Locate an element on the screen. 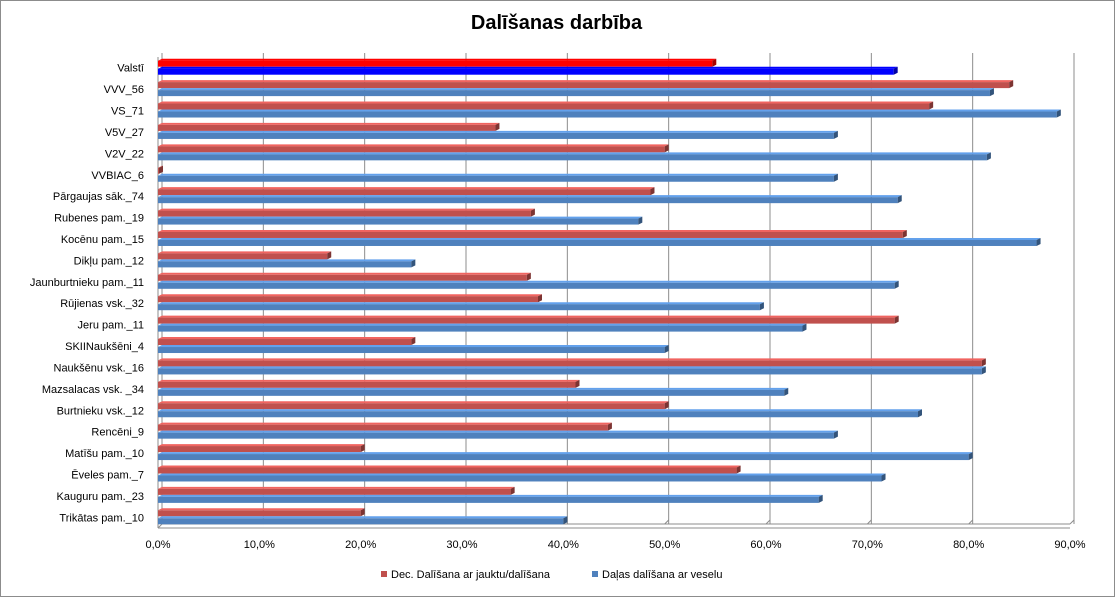 The image size is (1115, 597). category-label: Jaunburtnieku pam._11 is located at coordinates (87, 283).